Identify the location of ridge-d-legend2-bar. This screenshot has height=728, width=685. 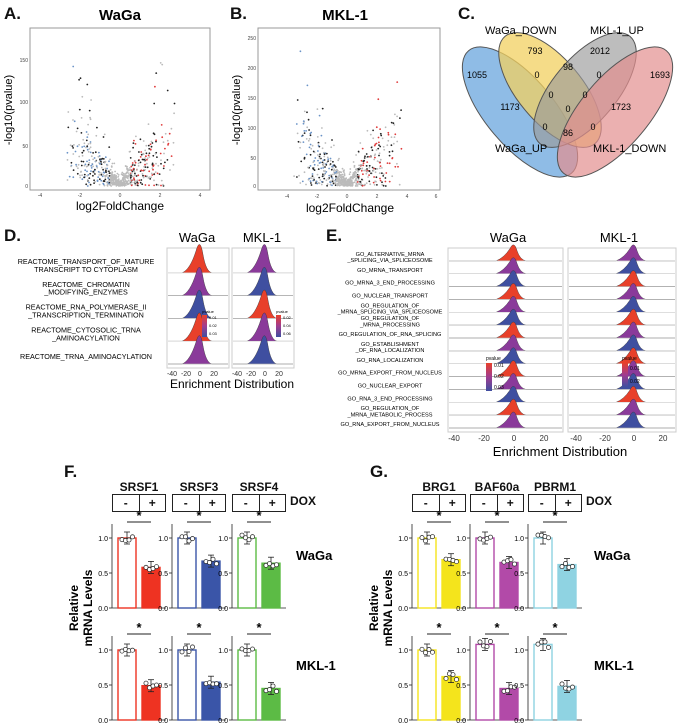
(278, 326).